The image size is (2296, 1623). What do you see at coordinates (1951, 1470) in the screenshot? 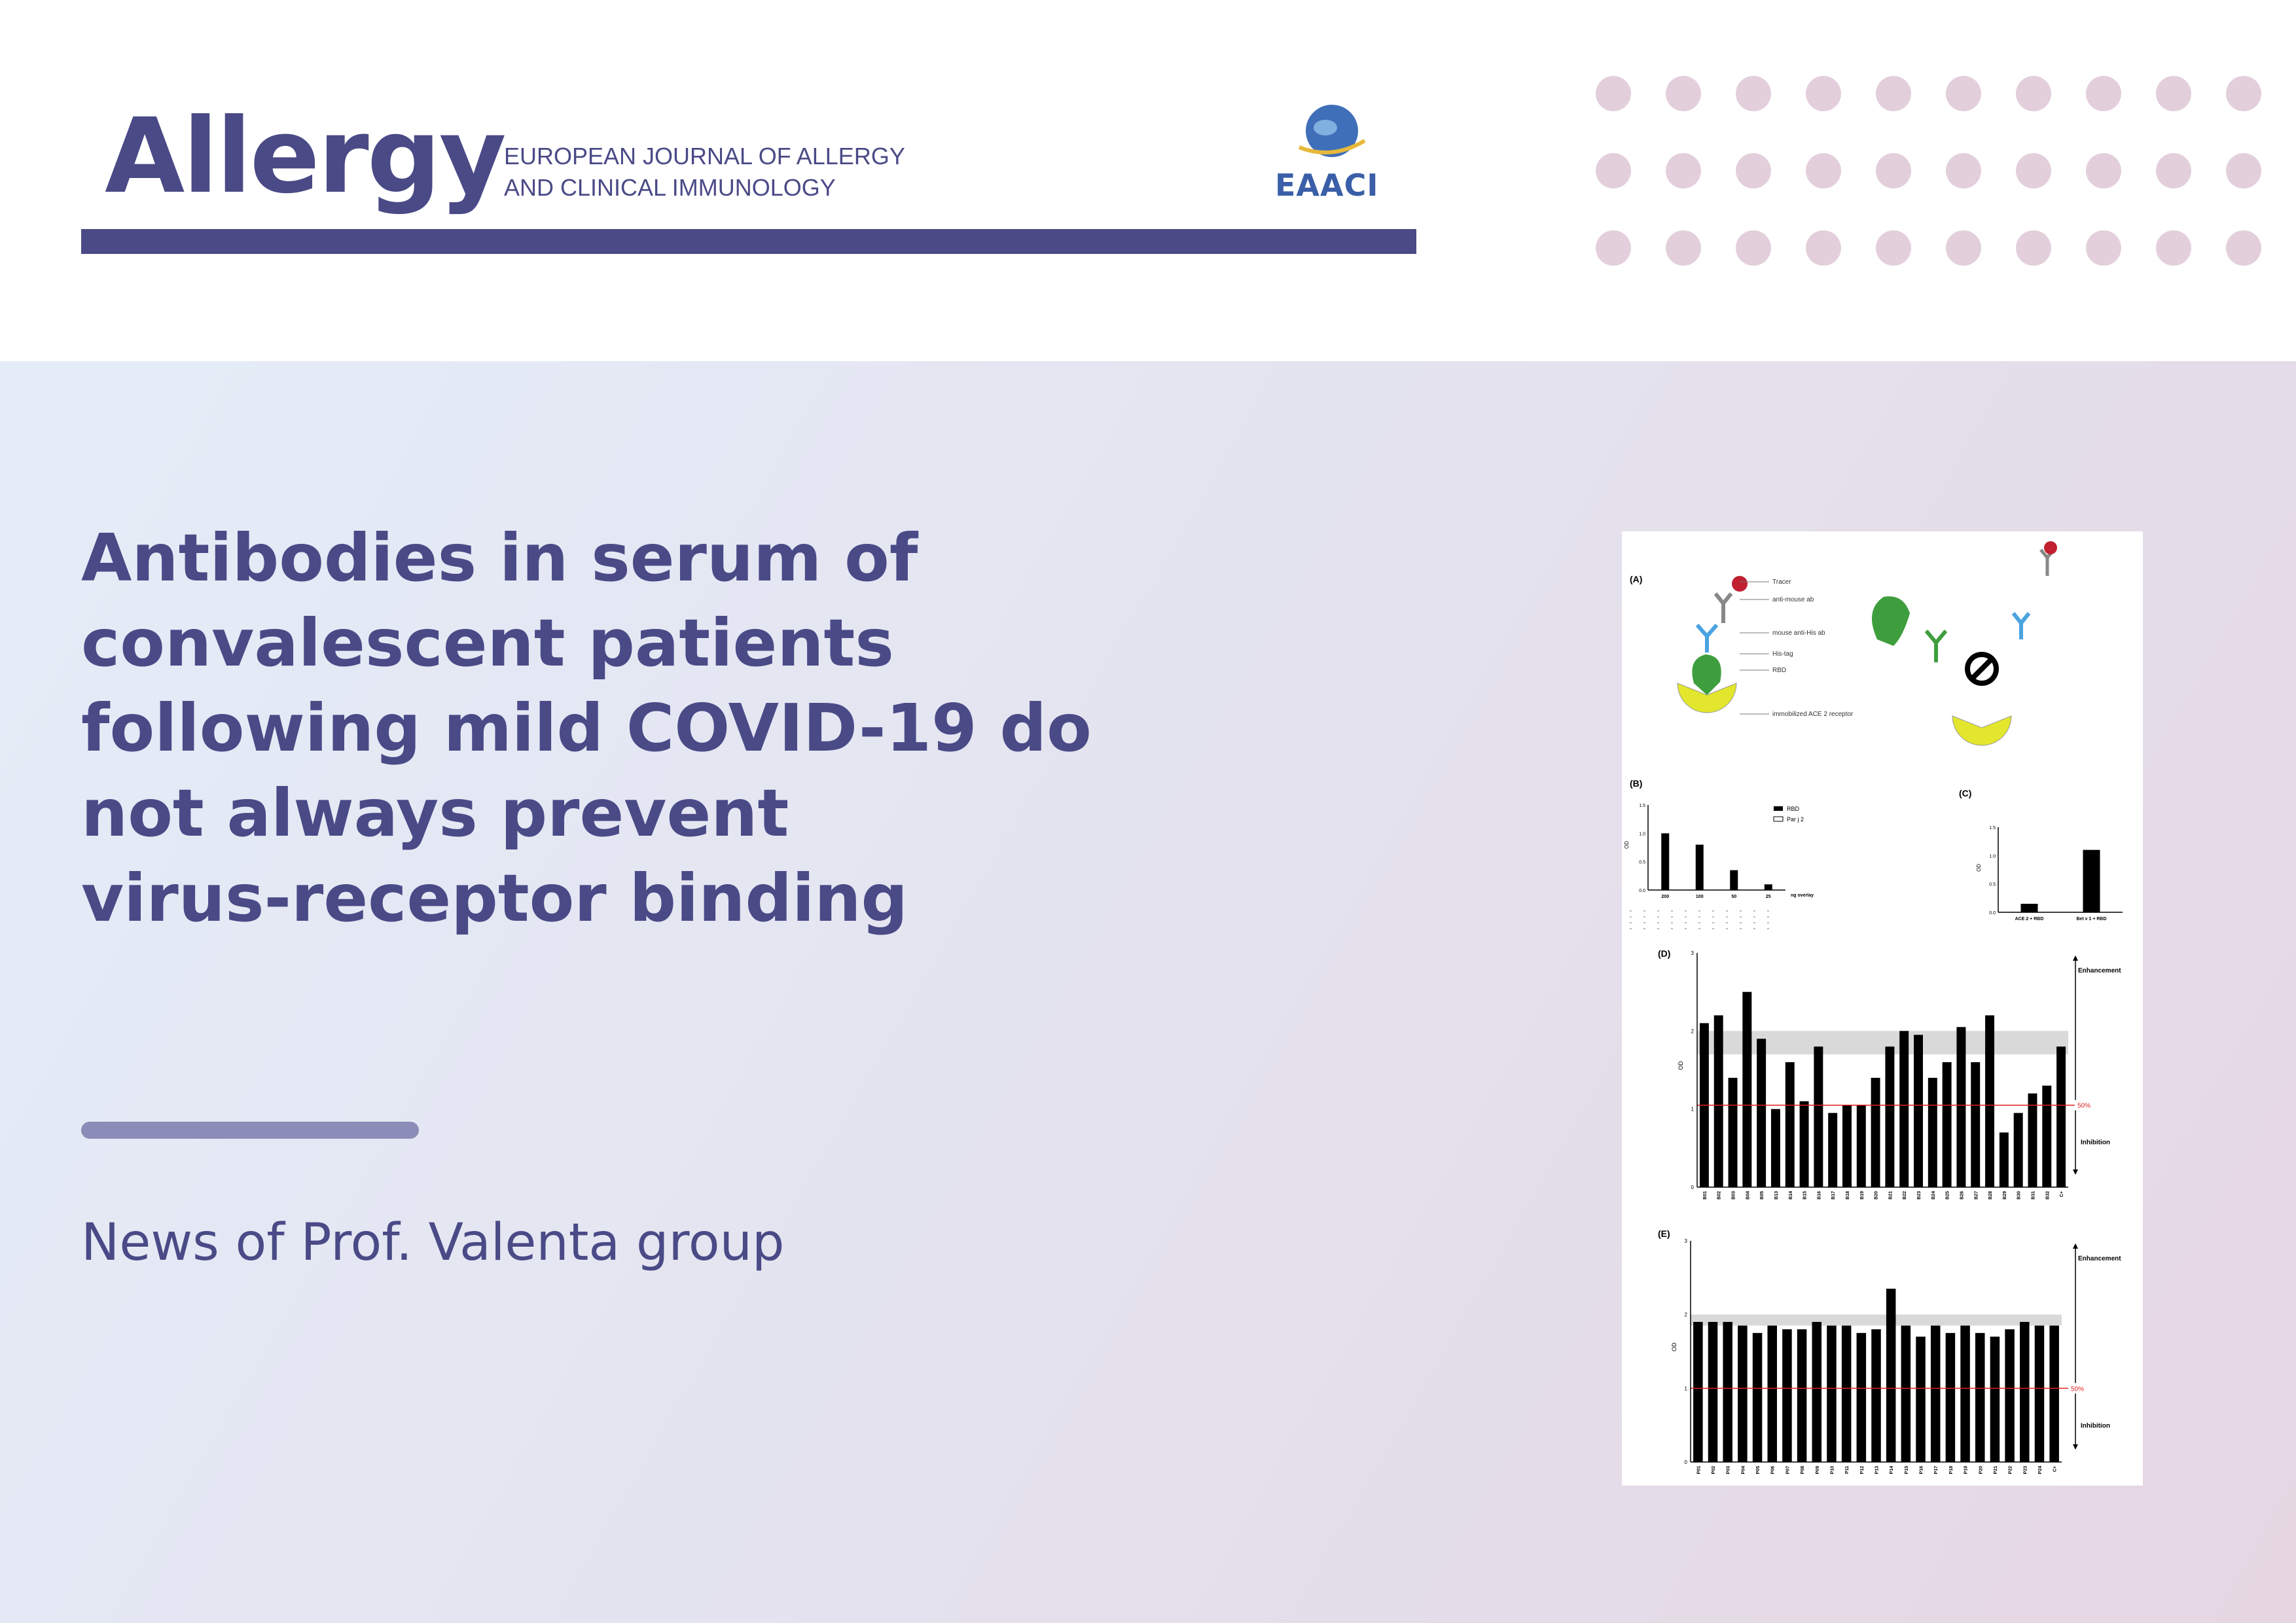
I see `x-tick-label: P18` at bounding box center [1951, 1470].